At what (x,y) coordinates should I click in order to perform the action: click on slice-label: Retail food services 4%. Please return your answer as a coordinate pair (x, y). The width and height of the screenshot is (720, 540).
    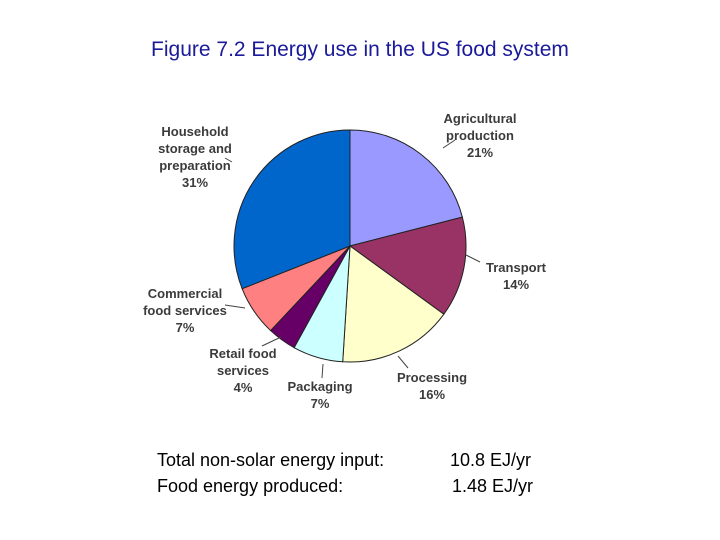
    Looking at the image, I should click on (242, 370).